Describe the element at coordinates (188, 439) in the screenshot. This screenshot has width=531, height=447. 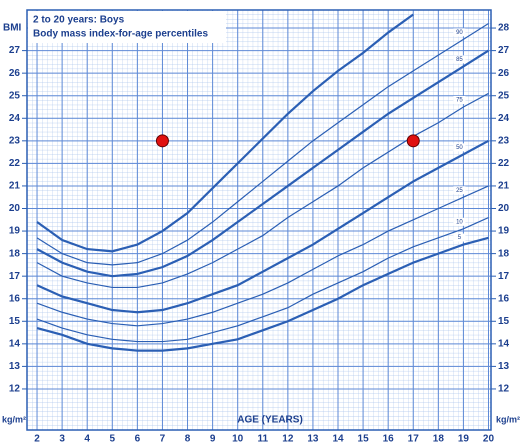
I see `x-tick-label: 8` at that location.